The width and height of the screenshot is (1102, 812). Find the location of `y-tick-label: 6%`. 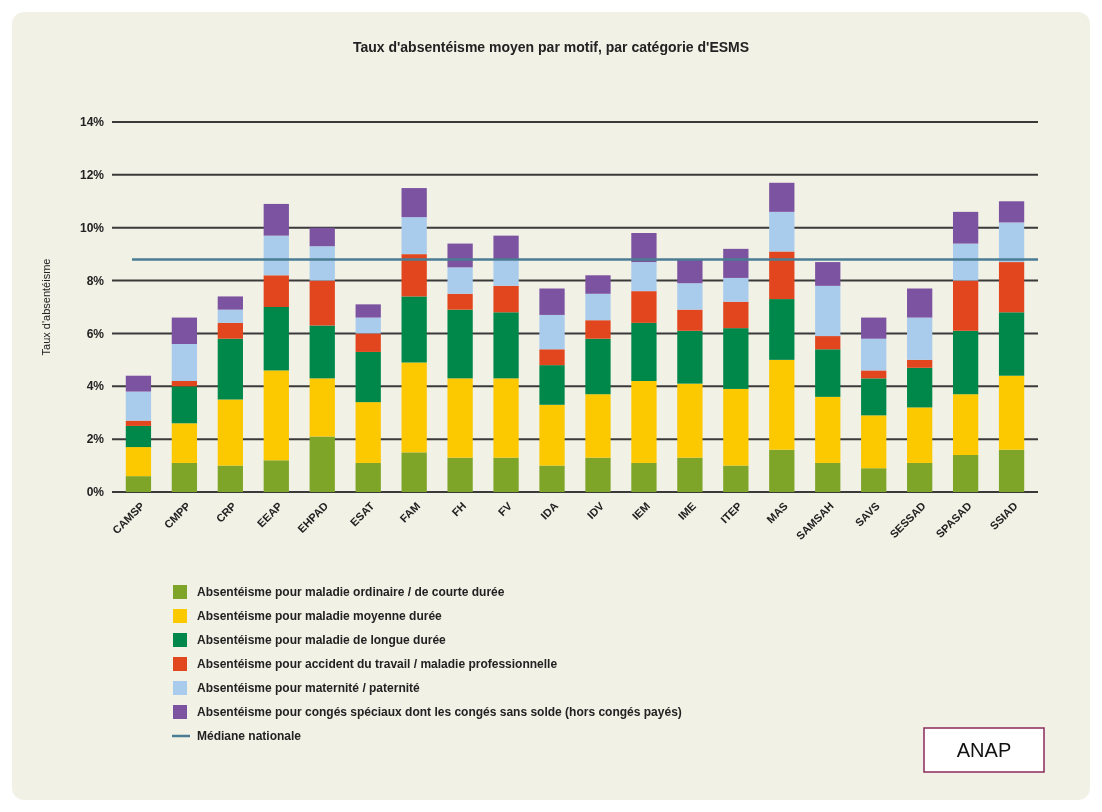

y-tick-label: 6% is located at coordinates (95, 333).